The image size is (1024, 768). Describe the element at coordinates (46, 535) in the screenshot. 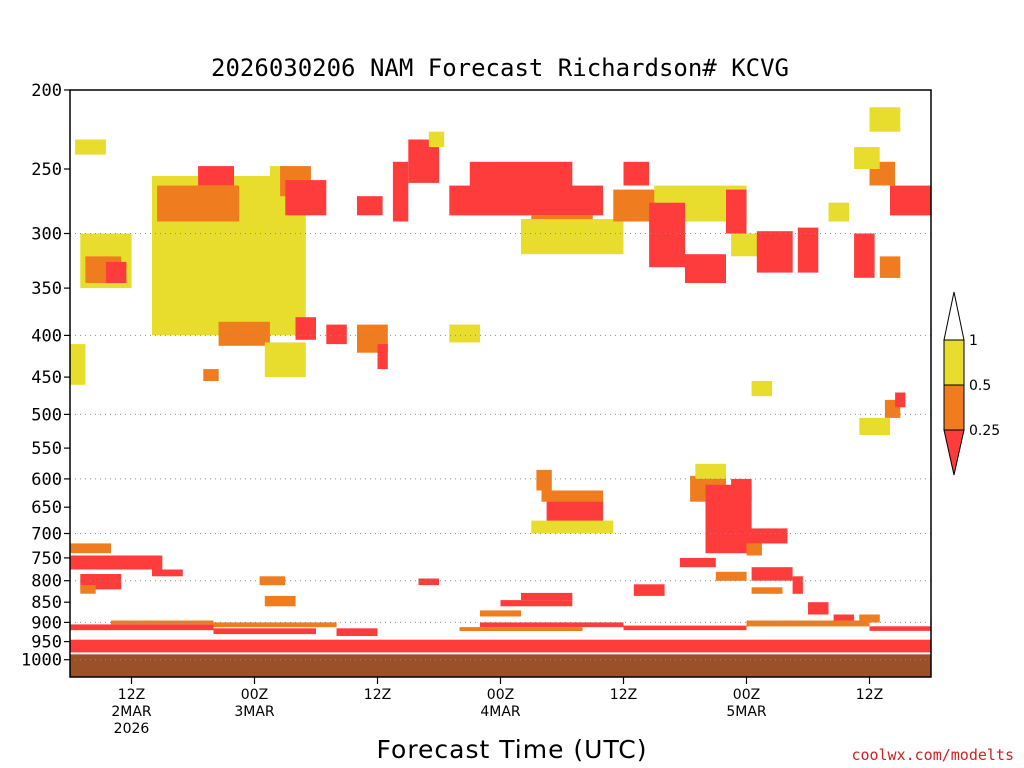

I see `y-tick-label-700: 700` at that location.